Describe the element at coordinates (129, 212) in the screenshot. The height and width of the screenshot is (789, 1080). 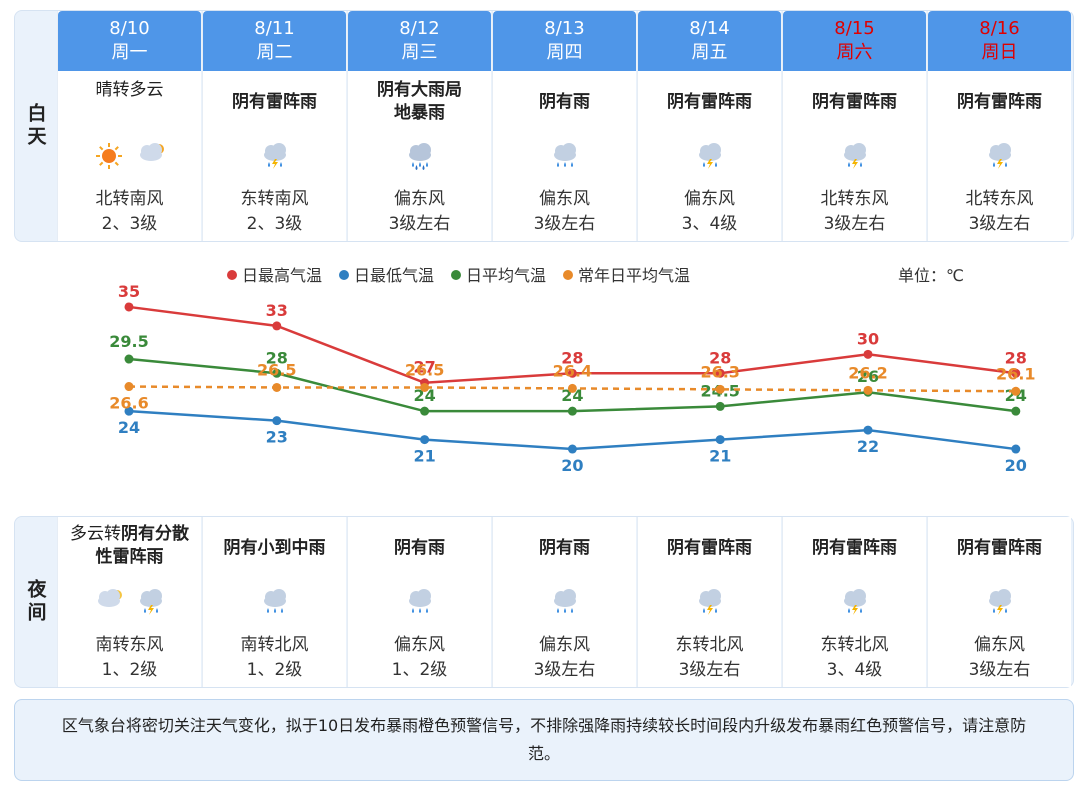
I see `day-wind: 北转南风 2、3级` at that location.